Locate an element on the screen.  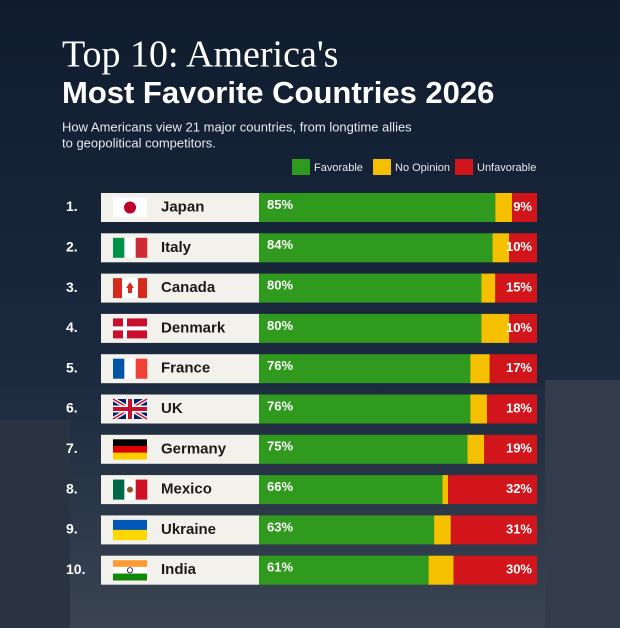
subtitle-line: to geopolitical competitors. is located at coordinates (139, 142).